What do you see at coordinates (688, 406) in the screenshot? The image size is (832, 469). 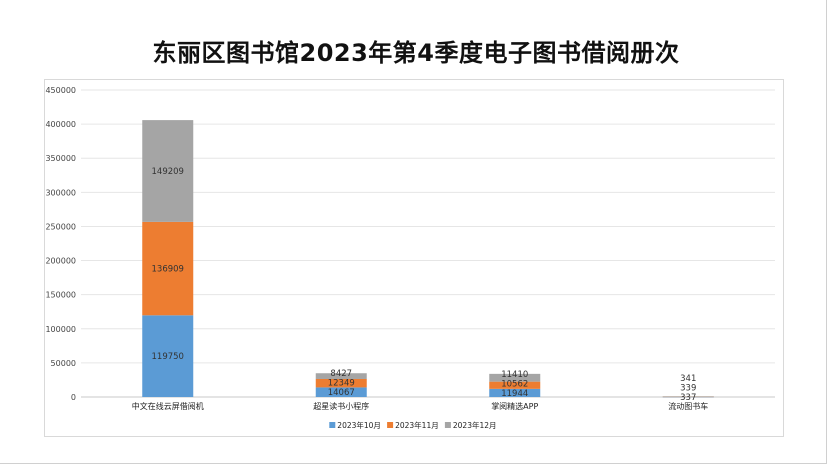 I see `x-category-label: 流动图书车` at bounding box center [688, 406].